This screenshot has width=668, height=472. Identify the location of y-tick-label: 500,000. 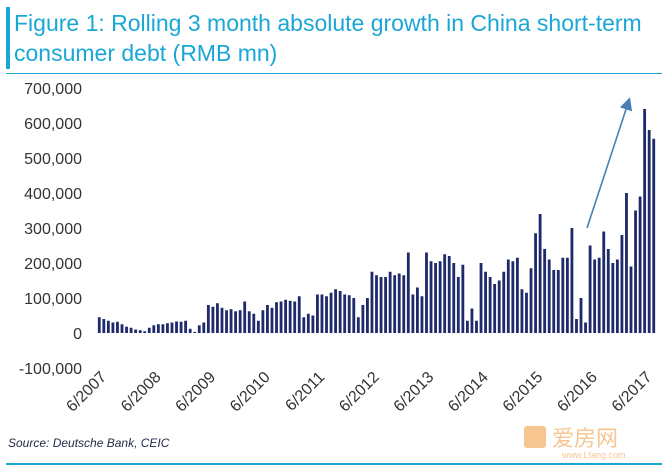
(53, 159).